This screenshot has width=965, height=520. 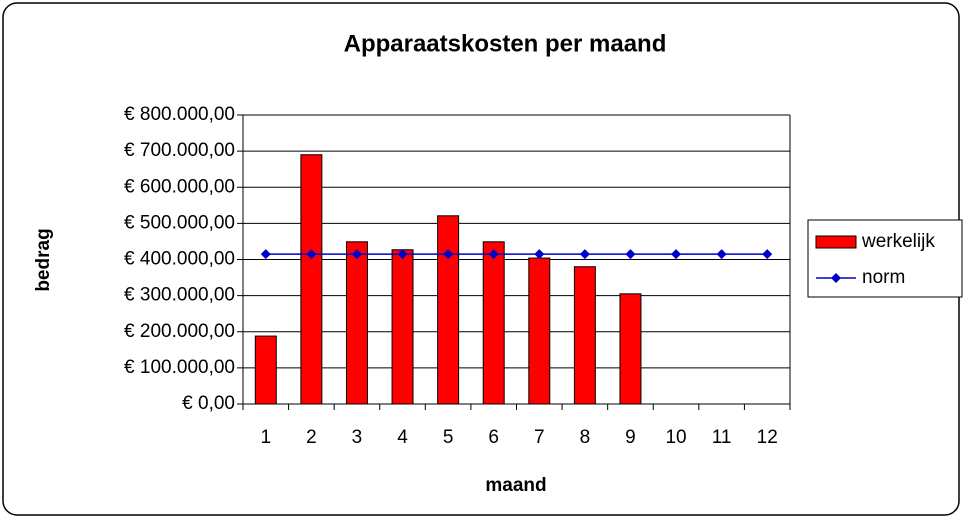 What do you see at coordinates (179, 150) in the screenshot?
I see `y-tick-label: € 700.000,00` at bounding box center [179, 150].